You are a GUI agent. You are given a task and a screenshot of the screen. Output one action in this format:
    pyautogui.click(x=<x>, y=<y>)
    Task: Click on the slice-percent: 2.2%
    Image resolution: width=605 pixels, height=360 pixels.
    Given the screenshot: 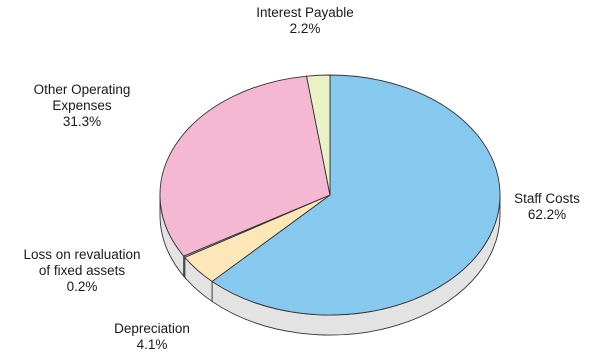 What is the action you would take?
    pyautogui.click(x=305, y=28)
    